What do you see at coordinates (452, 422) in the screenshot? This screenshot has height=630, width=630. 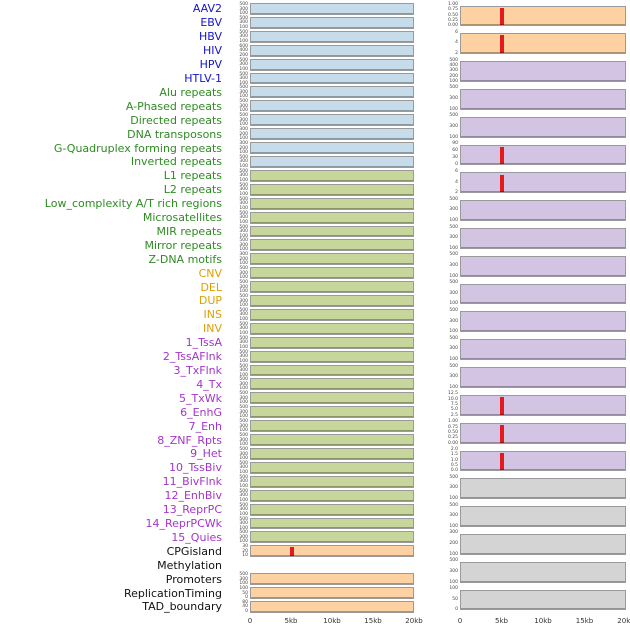 I see `y-tick-label: 1.00` at bounding box center [452, 422].